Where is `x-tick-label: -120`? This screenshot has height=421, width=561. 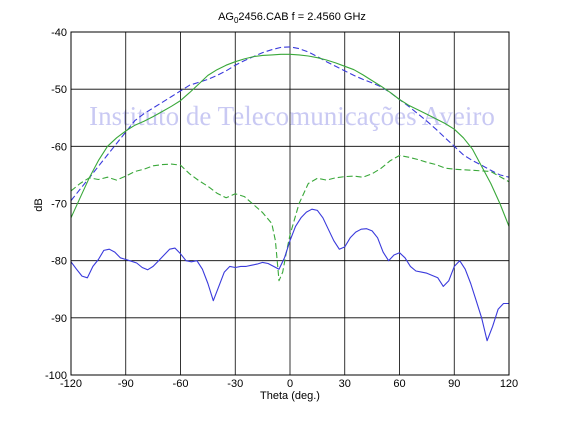
x-tick-label: -120 is located at coordinates (71, 384).